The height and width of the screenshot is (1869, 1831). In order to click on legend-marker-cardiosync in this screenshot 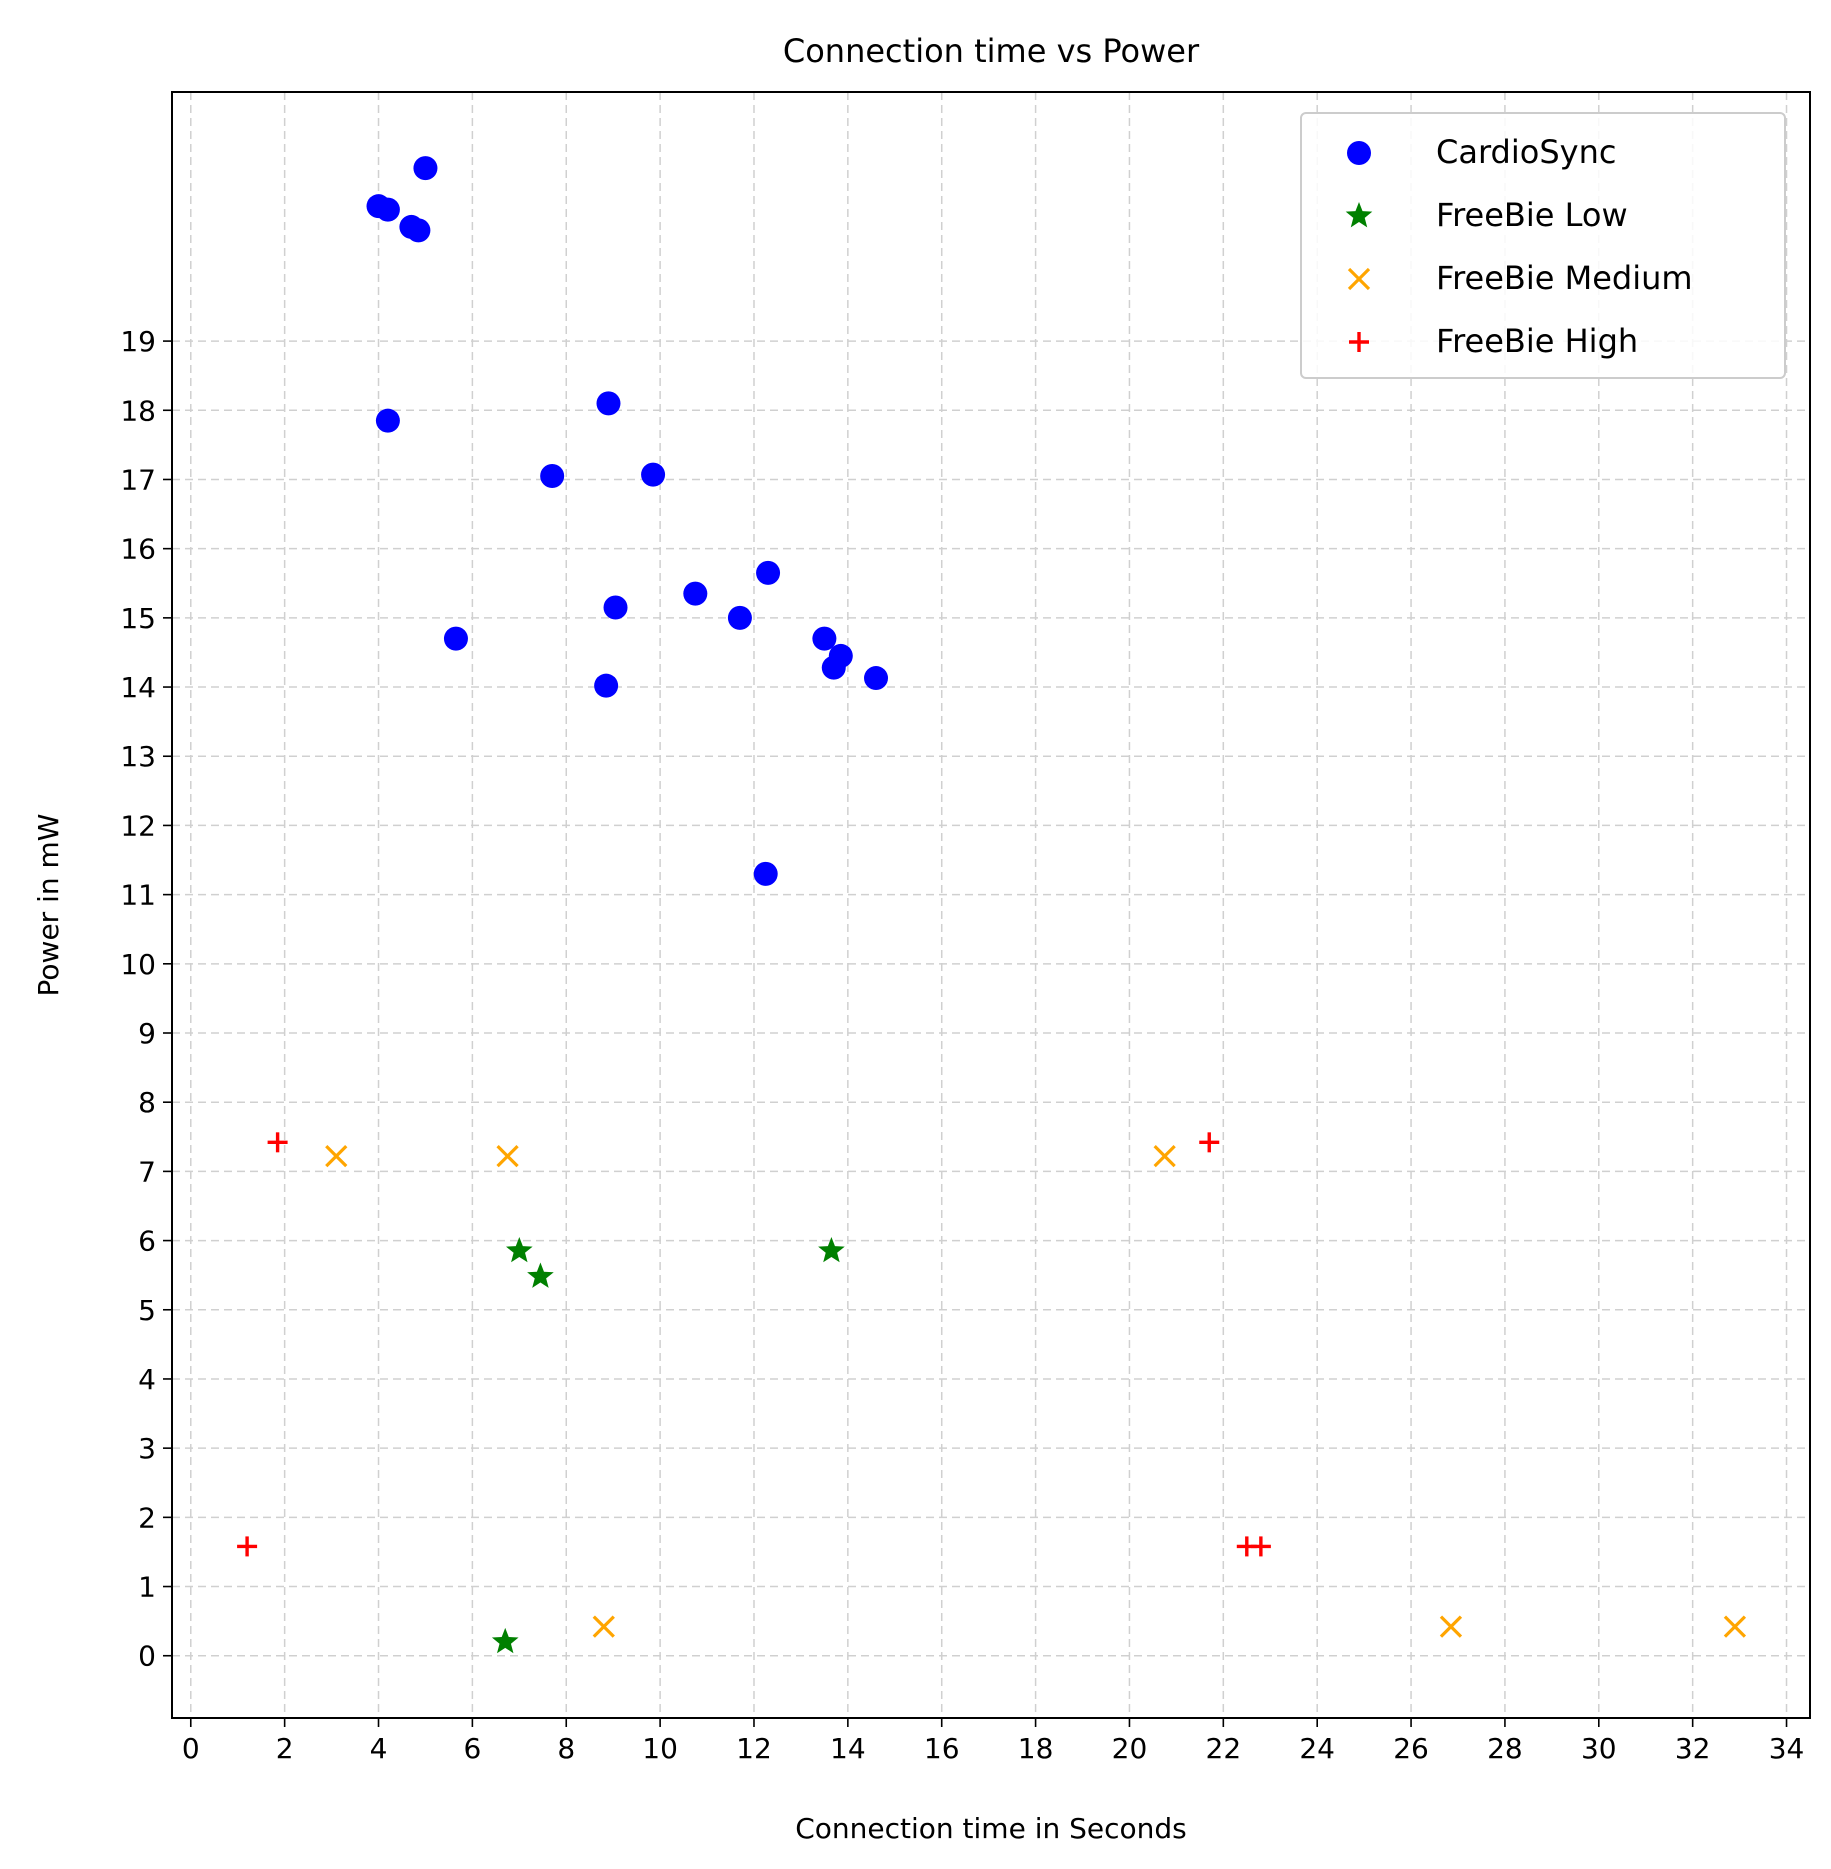, I will do `click(1359, 153)`.